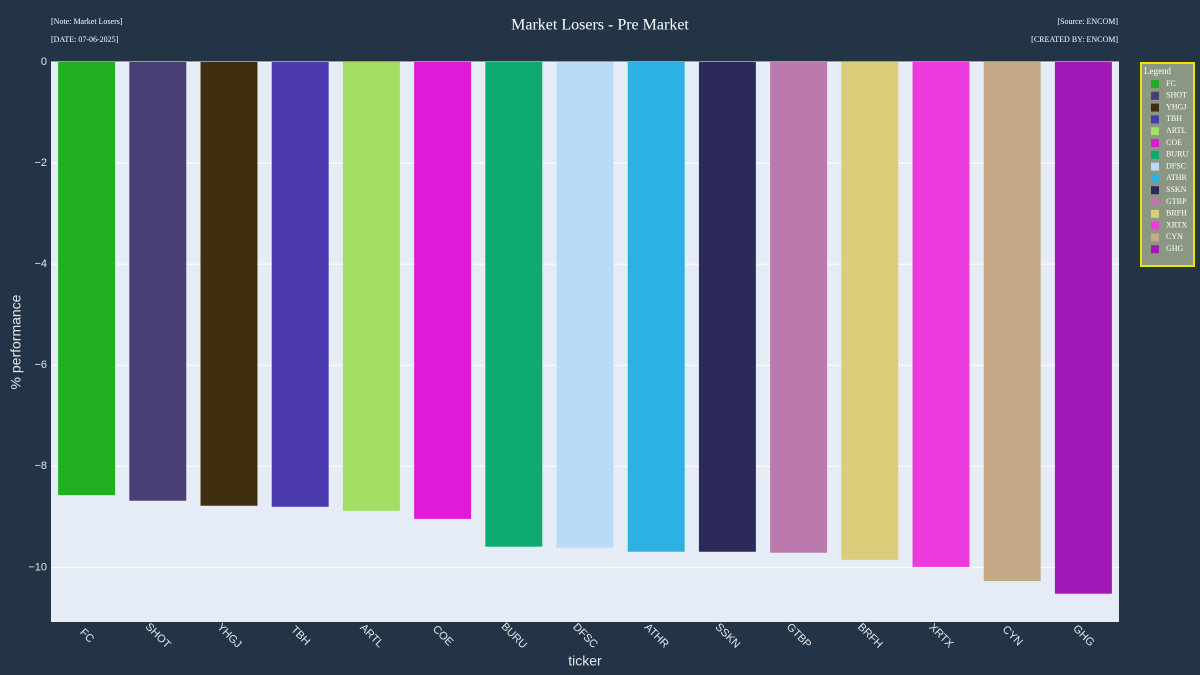 This screenshot has width=1200, height=675. I want to click on y-tick-label: −10, so click(37, 567).